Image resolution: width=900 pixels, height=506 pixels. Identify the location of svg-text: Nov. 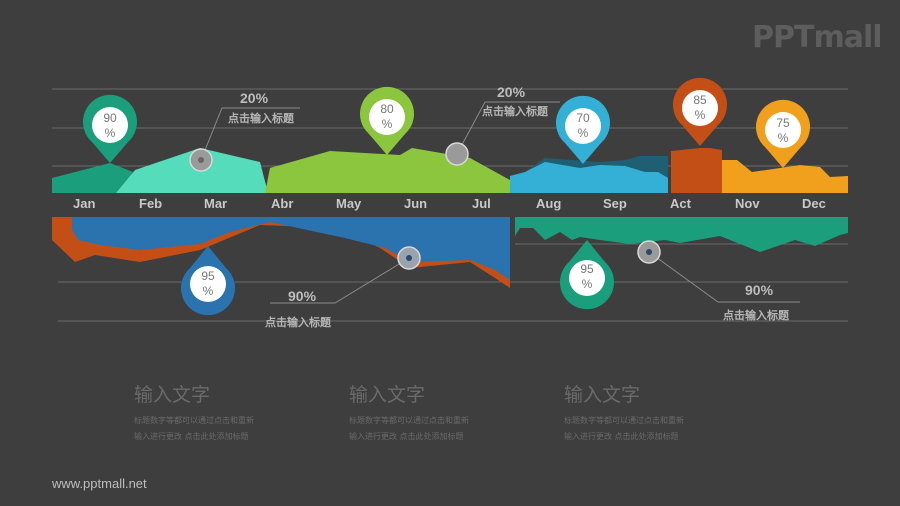
(747, 203).